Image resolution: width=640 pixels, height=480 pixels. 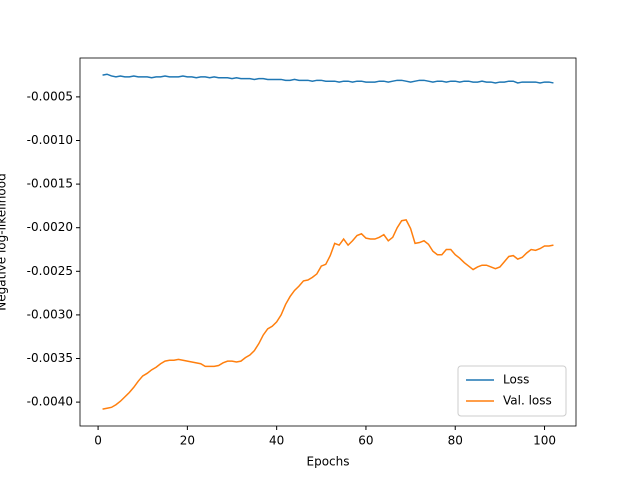 What do you see at coordinates (50, 96) in the screenshot?
I see `y-tick-label: -0.0005` at bounding box center [50, 96].